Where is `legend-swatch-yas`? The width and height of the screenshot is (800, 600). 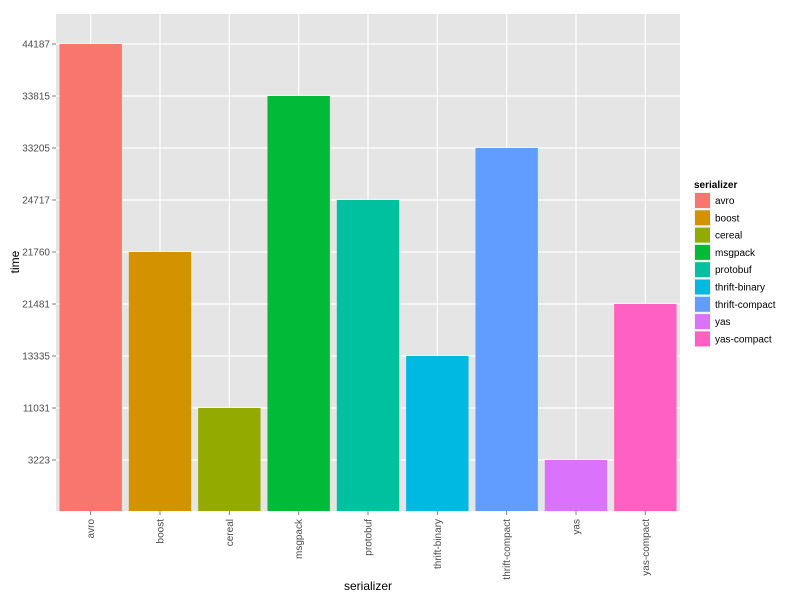 legend-swatch-yas is located at coordinates (702, 322).